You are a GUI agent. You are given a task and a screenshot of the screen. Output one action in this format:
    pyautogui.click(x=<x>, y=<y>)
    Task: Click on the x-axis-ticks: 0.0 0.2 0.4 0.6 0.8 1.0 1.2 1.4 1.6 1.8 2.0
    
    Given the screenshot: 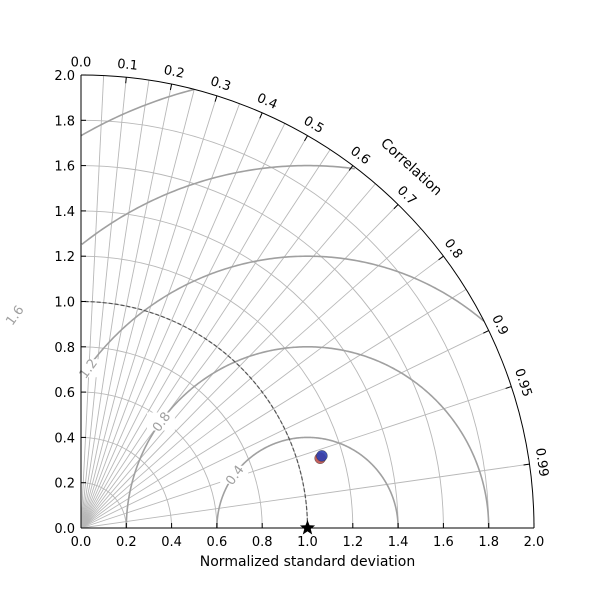 What is the action you would take?
    pyautogui.click(x=308, y=536)
    